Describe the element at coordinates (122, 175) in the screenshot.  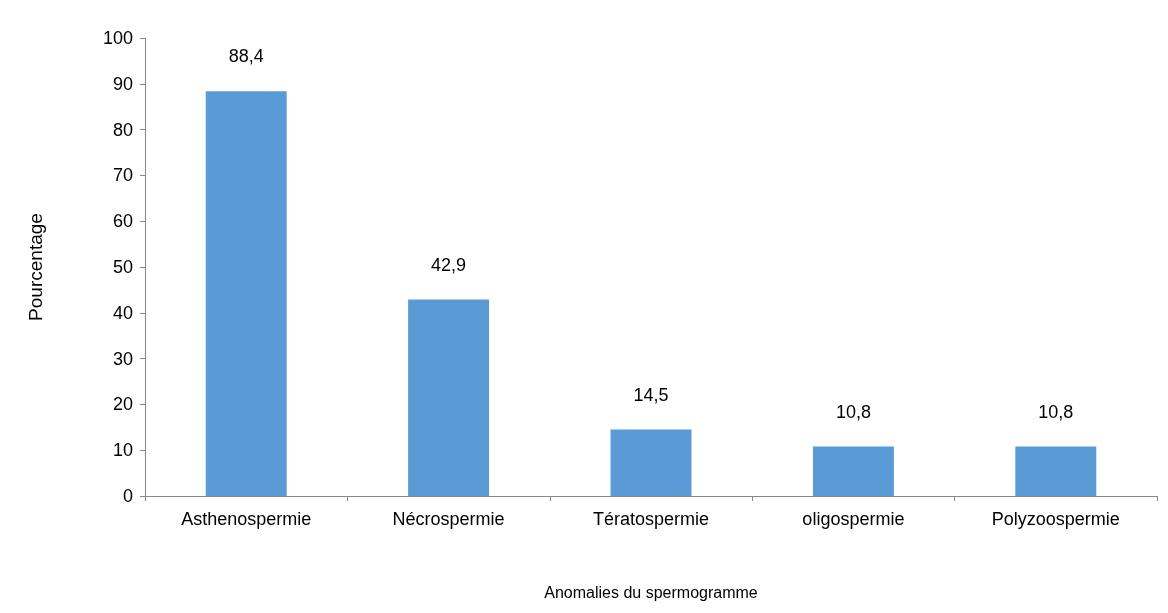
I see `y-tick-label: 70` at that location.